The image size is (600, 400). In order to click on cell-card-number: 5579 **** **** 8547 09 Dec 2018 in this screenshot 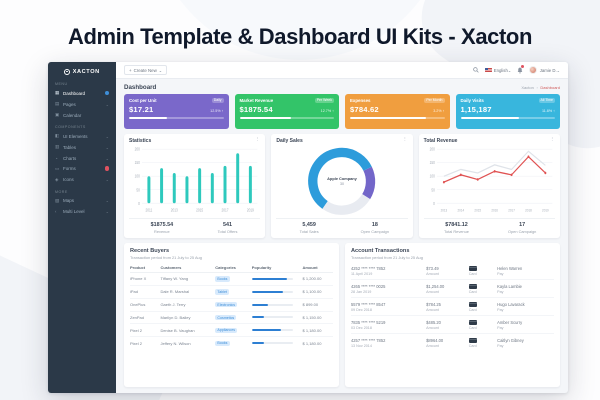, I will do `click(388, 307)`.